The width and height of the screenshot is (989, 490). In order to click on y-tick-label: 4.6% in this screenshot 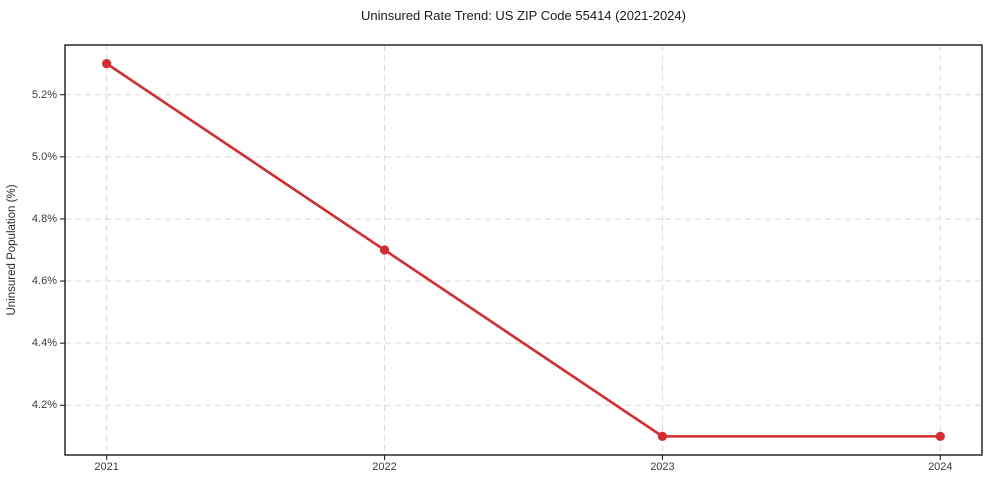, I will do `click(44, 281)`.